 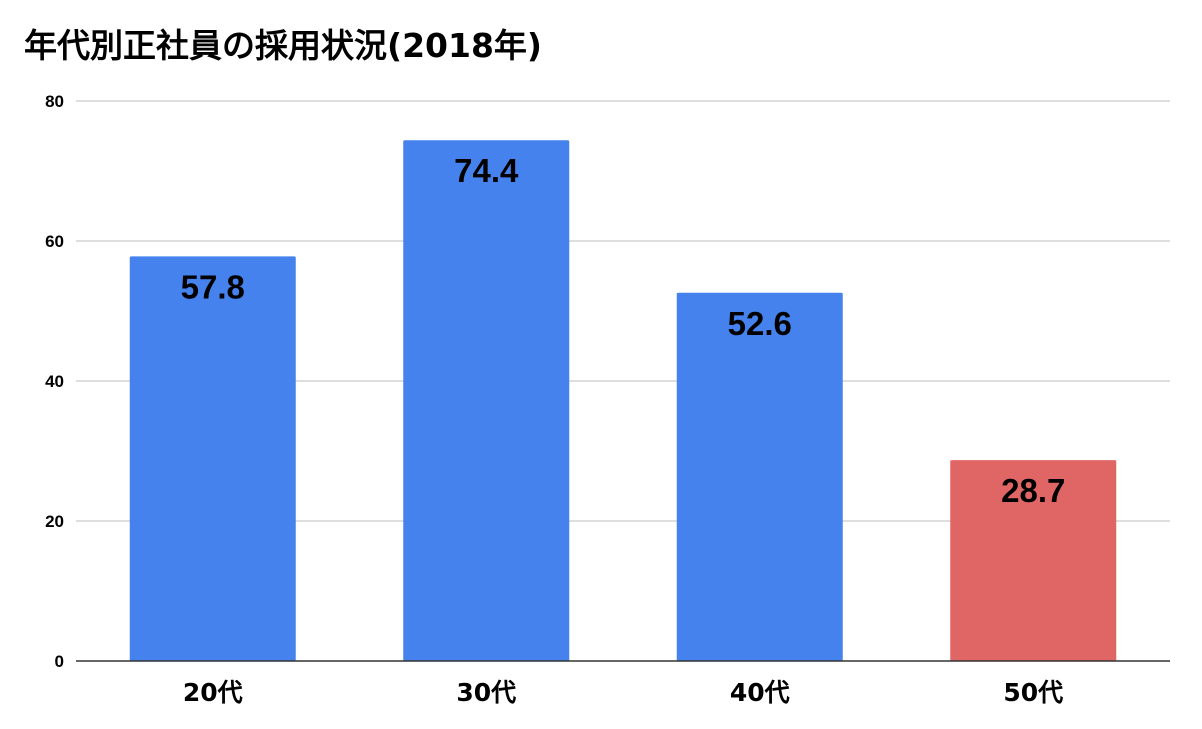 What do you see at coordinates (54, 521) in the screenshot?
I see `y-tick-label: 20` at bounding box center [54, 521].